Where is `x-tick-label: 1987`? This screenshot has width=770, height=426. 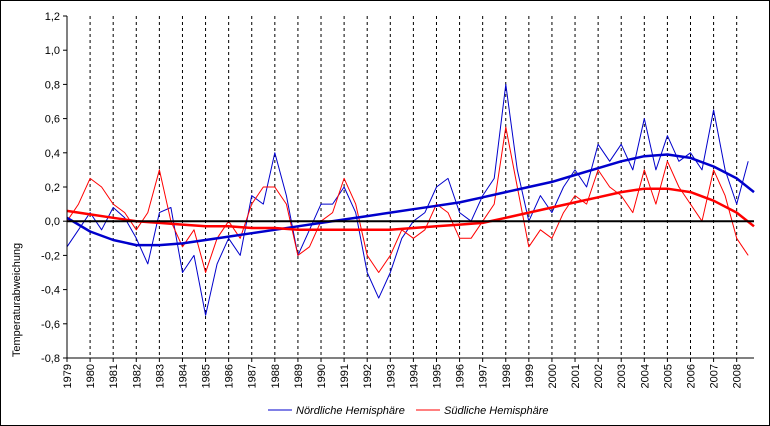 x-tick-label: 1987 is located at coordinates (253, 376).